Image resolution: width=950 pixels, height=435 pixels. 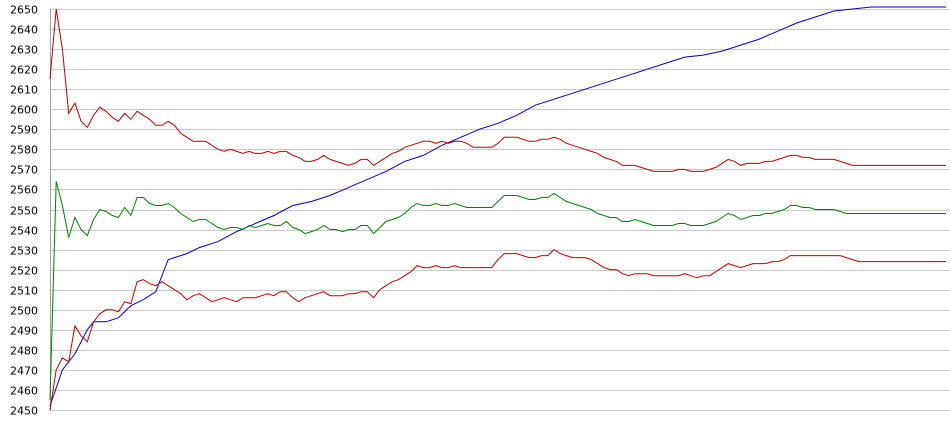 What do you see at coordinates (24, 231) in the screenshot?
I see `y-tick-label: 2540` at bounding box center [24, 231].